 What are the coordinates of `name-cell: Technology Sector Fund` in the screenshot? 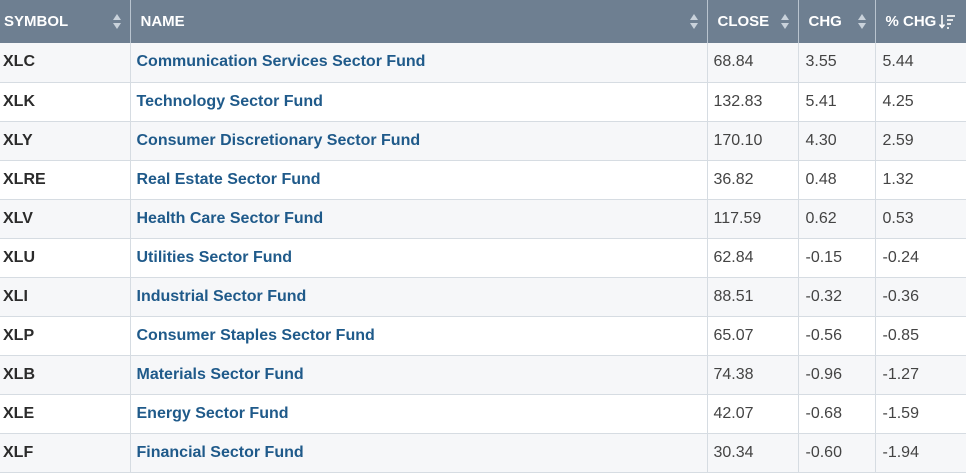 It's located at (419, 102).